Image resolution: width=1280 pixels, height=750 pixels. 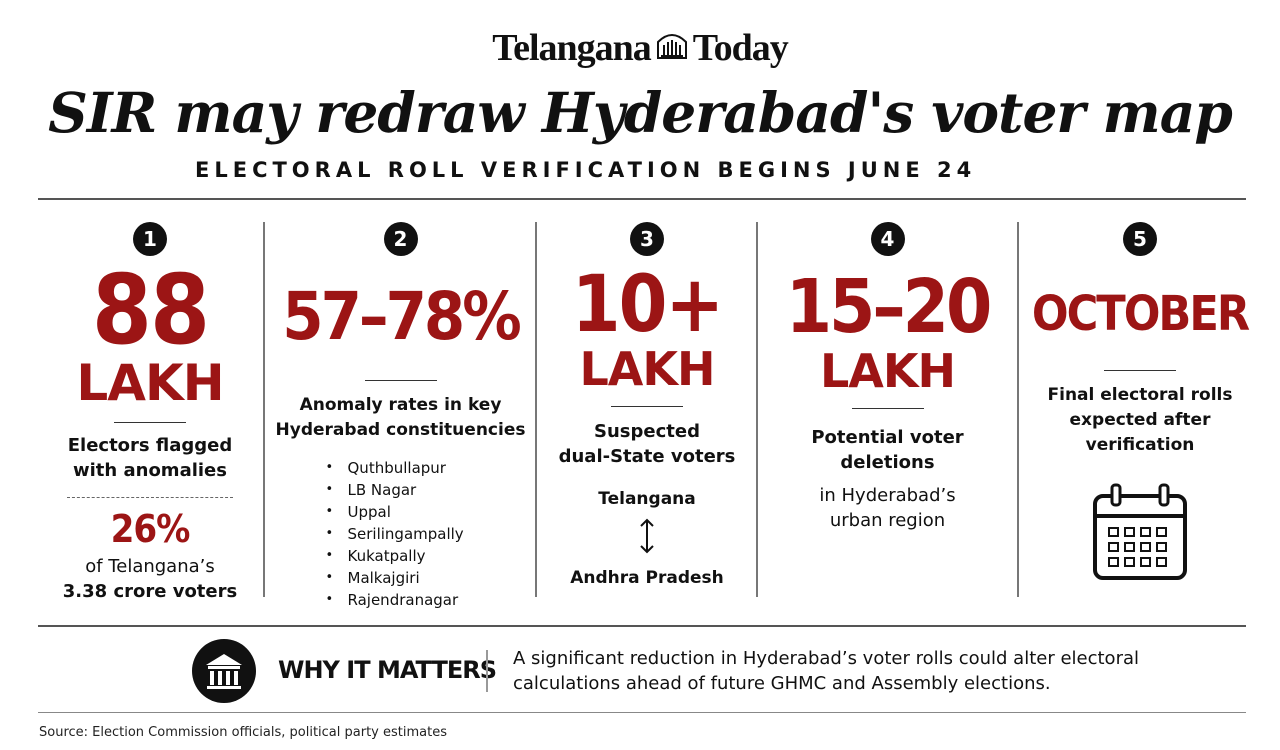 What do you see at coordinates (672, 48) in the screenshot?
I see `telangana-crest-icon` at bounding box center [672, 48].